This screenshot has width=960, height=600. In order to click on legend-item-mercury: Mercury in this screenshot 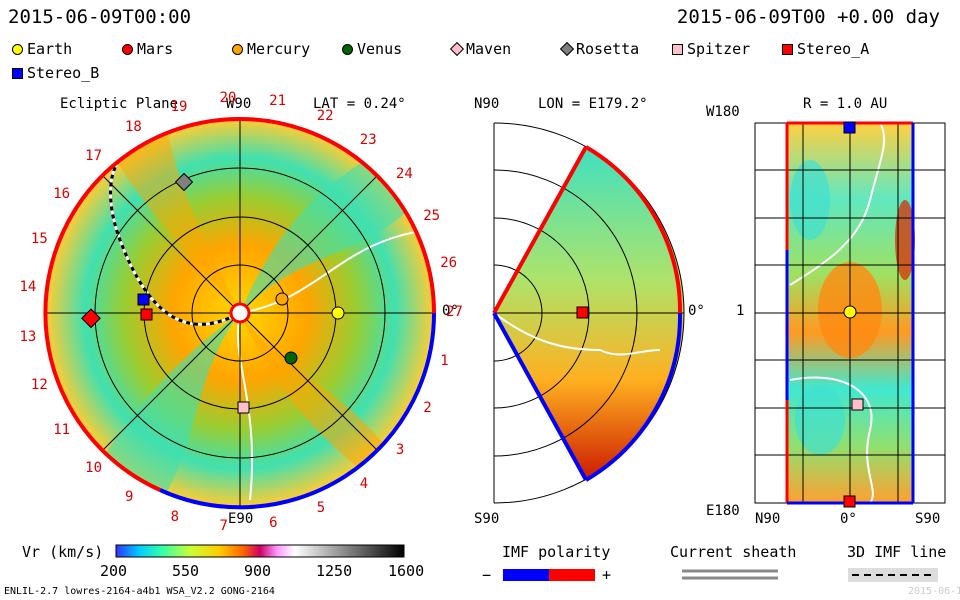, I will do `click(271, 49)`.